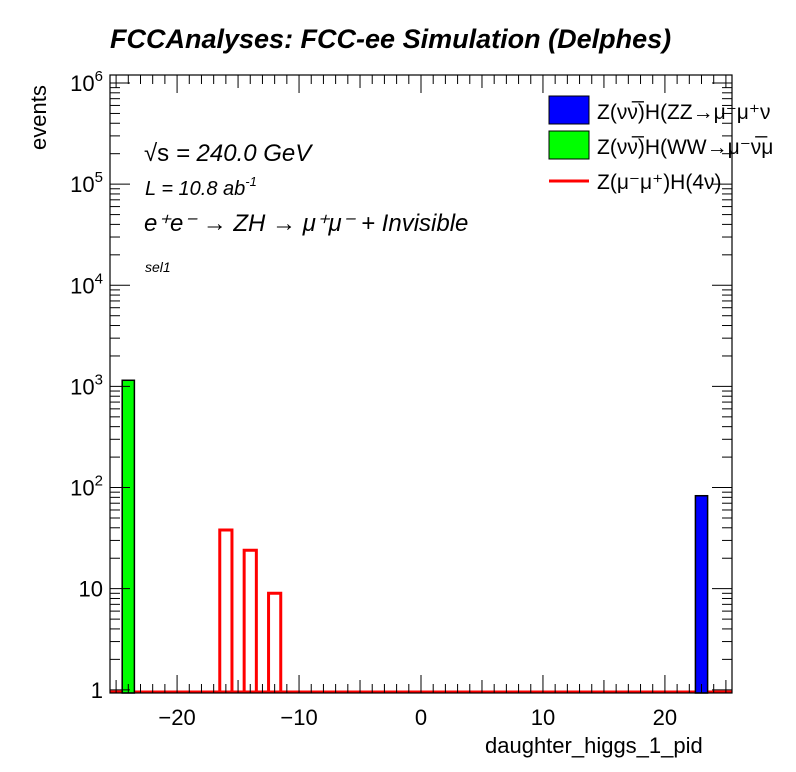 This screenshot has width=796, height=772. Describe the element at coordinates (86, 487) in the screenshot. I see `y-tick-label: 10²` at that location.